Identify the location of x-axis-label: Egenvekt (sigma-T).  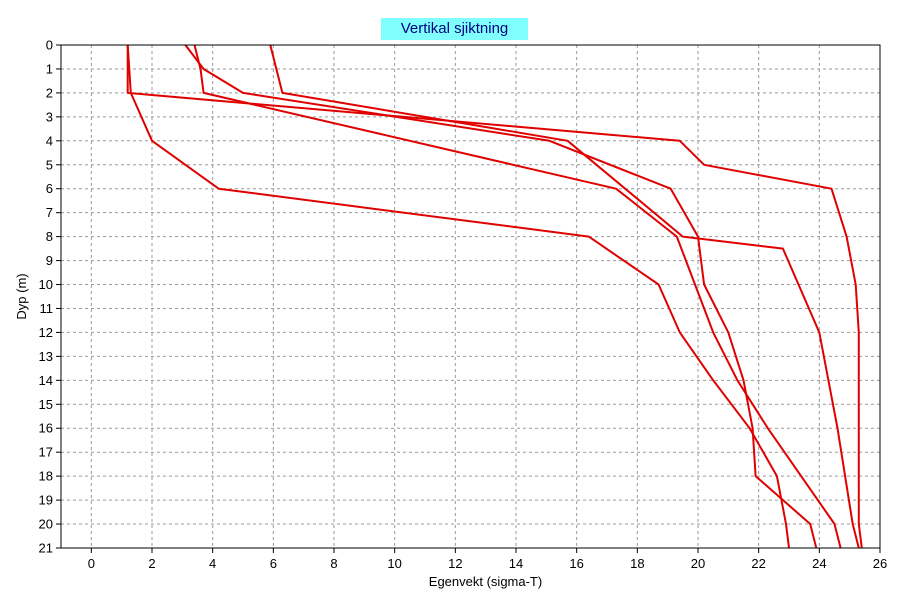
(485, 581).